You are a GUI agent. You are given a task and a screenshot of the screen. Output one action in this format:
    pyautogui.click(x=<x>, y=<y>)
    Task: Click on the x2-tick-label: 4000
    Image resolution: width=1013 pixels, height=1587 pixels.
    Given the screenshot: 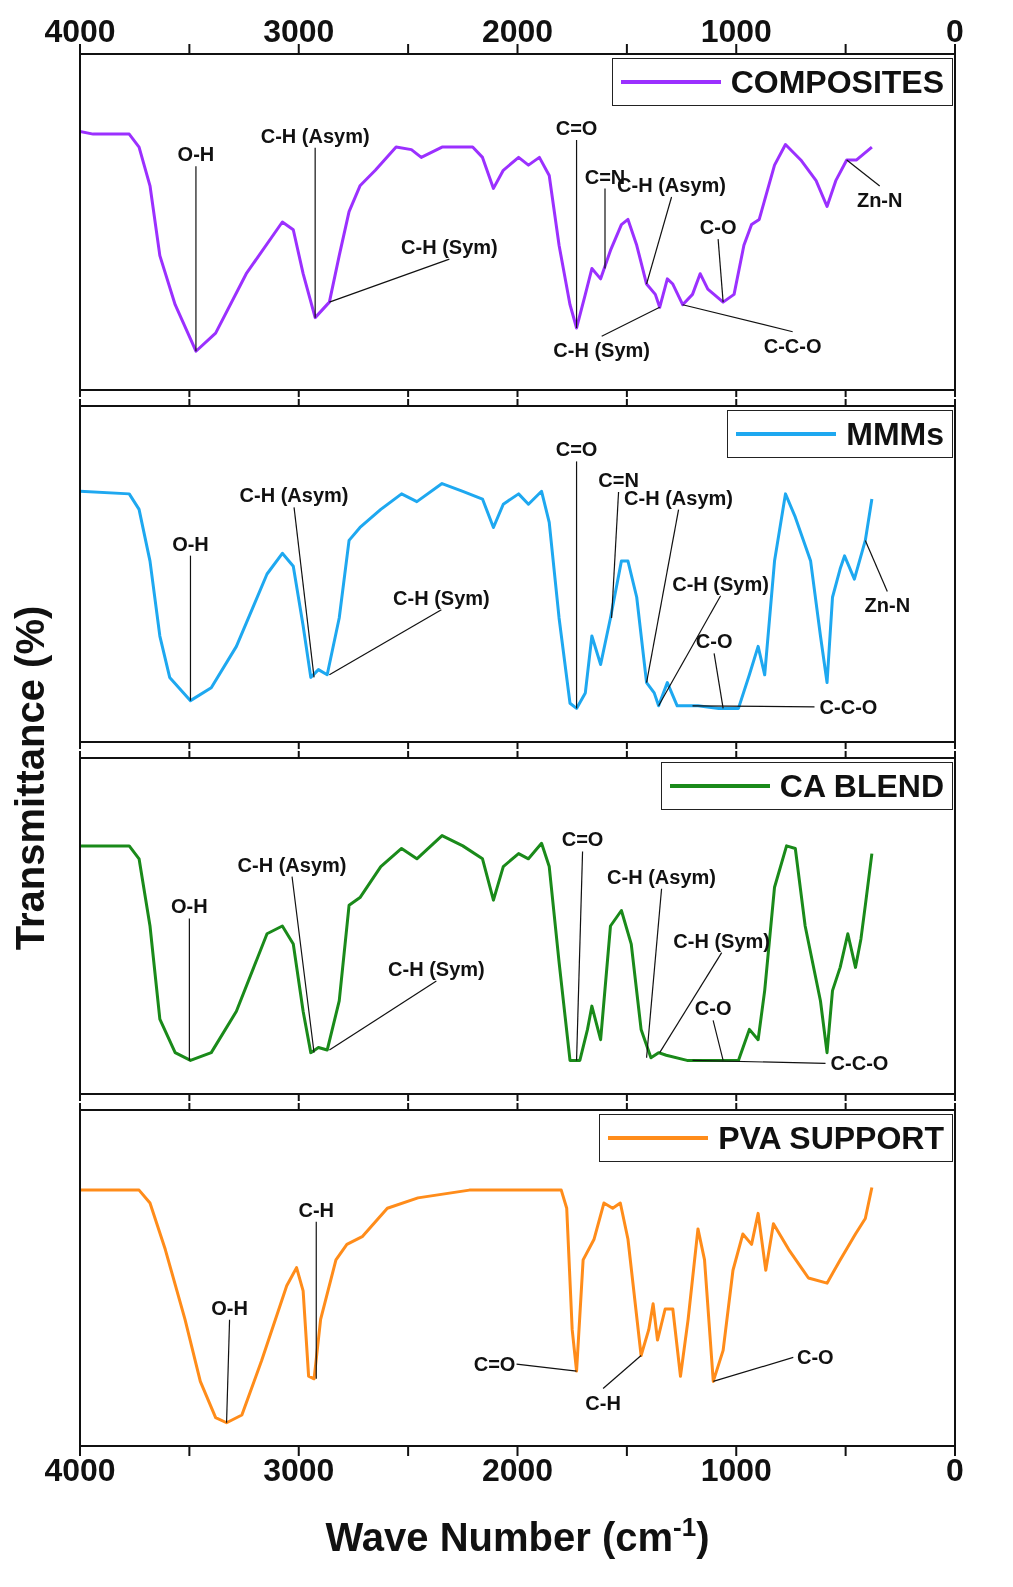 What is the action you would take?
    pyautogui.click(x=80, y=31)
    